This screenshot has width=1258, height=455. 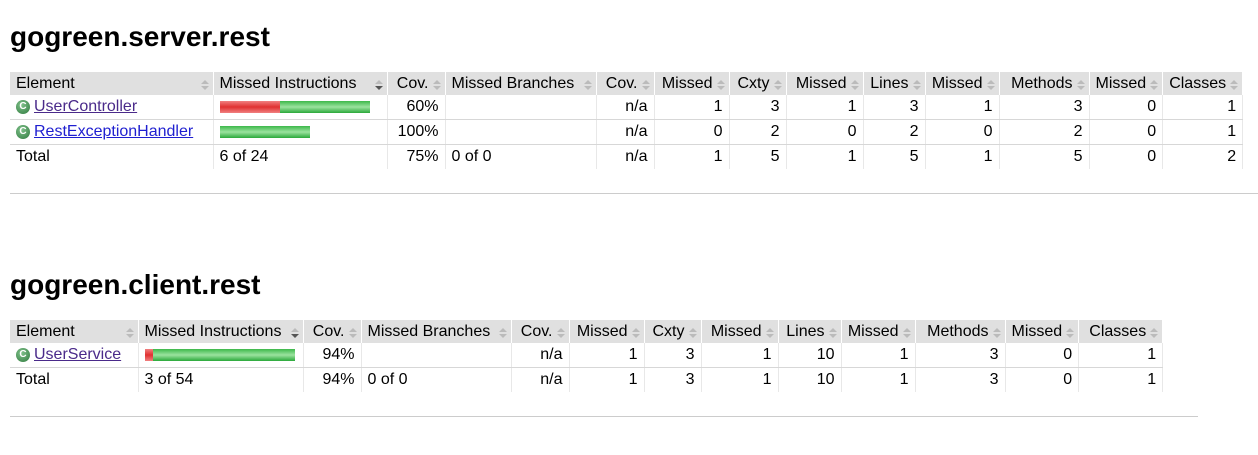 I want to click on total-methods: 3, so click(x=960, y=379).